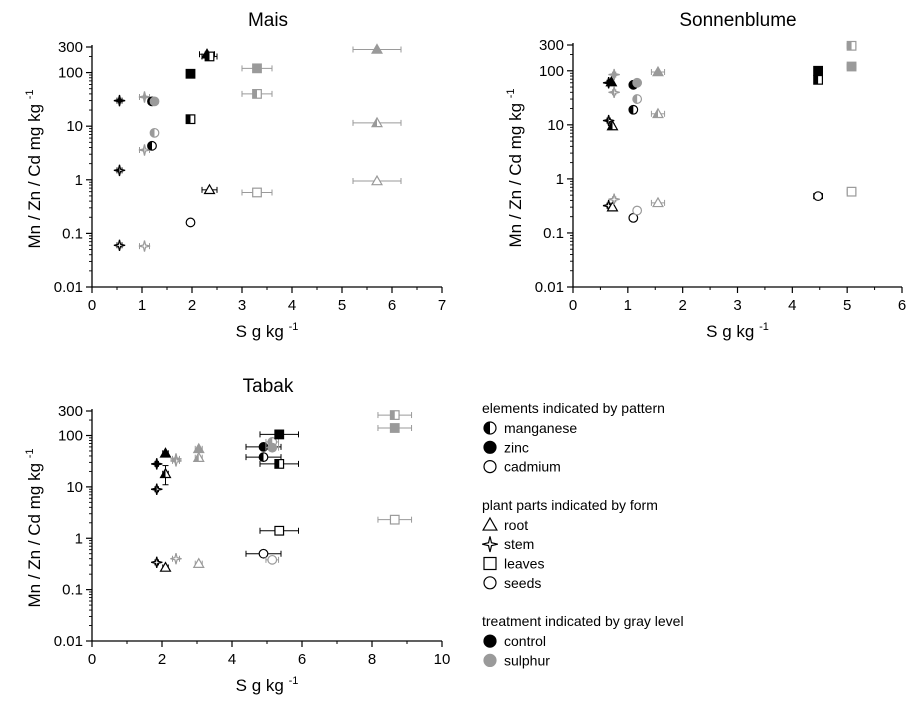 The width and height of the screenshot is (907, 717). Describe the element at coordinates (516, 525) in the screenshot. I see `legend-item-label: root` at that location.